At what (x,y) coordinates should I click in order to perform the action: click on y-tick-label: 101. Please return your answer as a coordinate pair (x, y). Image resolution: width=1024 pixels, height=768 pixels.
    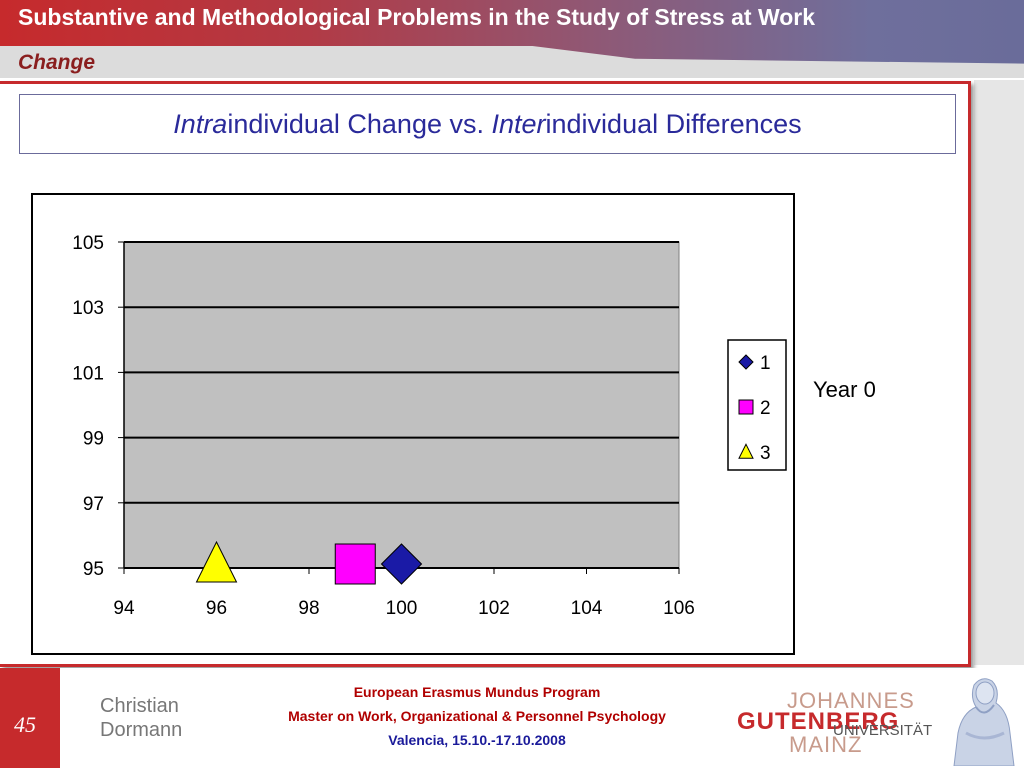
    Looking at the image, I should click on (88, 373).